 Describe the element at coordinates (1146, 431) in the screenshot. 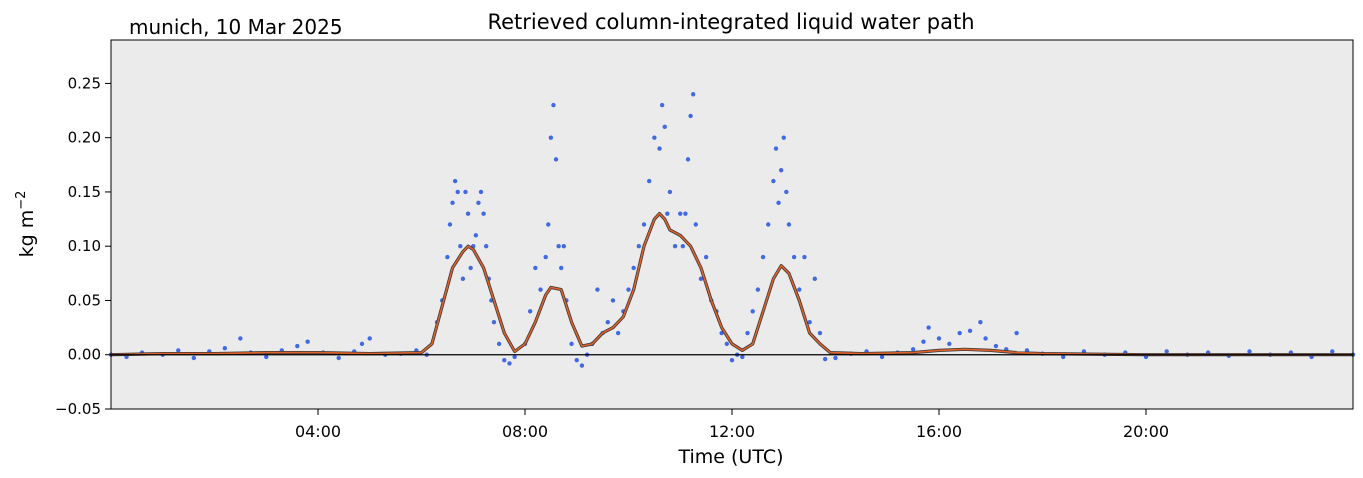

I see `x-tick-label: 20:00` at that location.